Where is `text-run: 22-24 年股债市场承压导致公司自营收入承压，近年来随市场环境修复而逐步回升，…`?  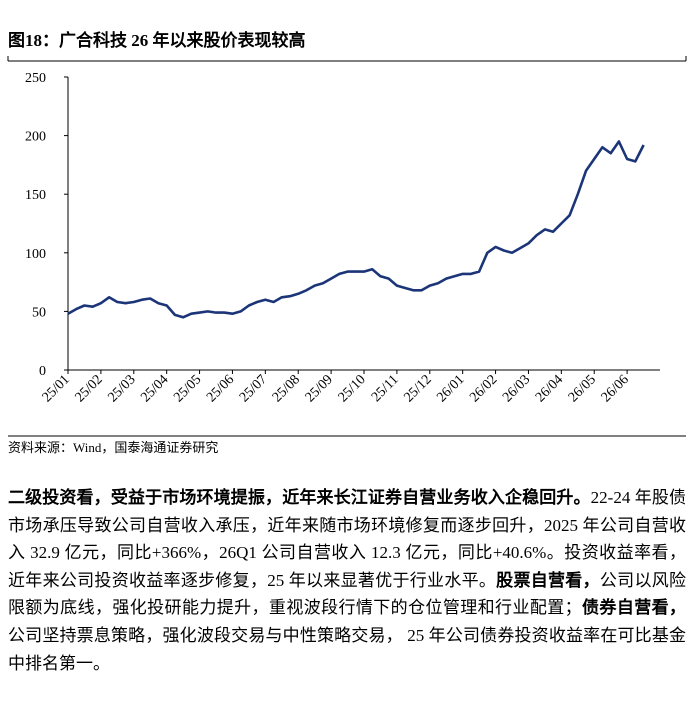
text-run: 22-24 年股债市场承压导致公司自营收入承压，近年来随市场环境修复而逐步回升，… is located at coordinates (347, 539).